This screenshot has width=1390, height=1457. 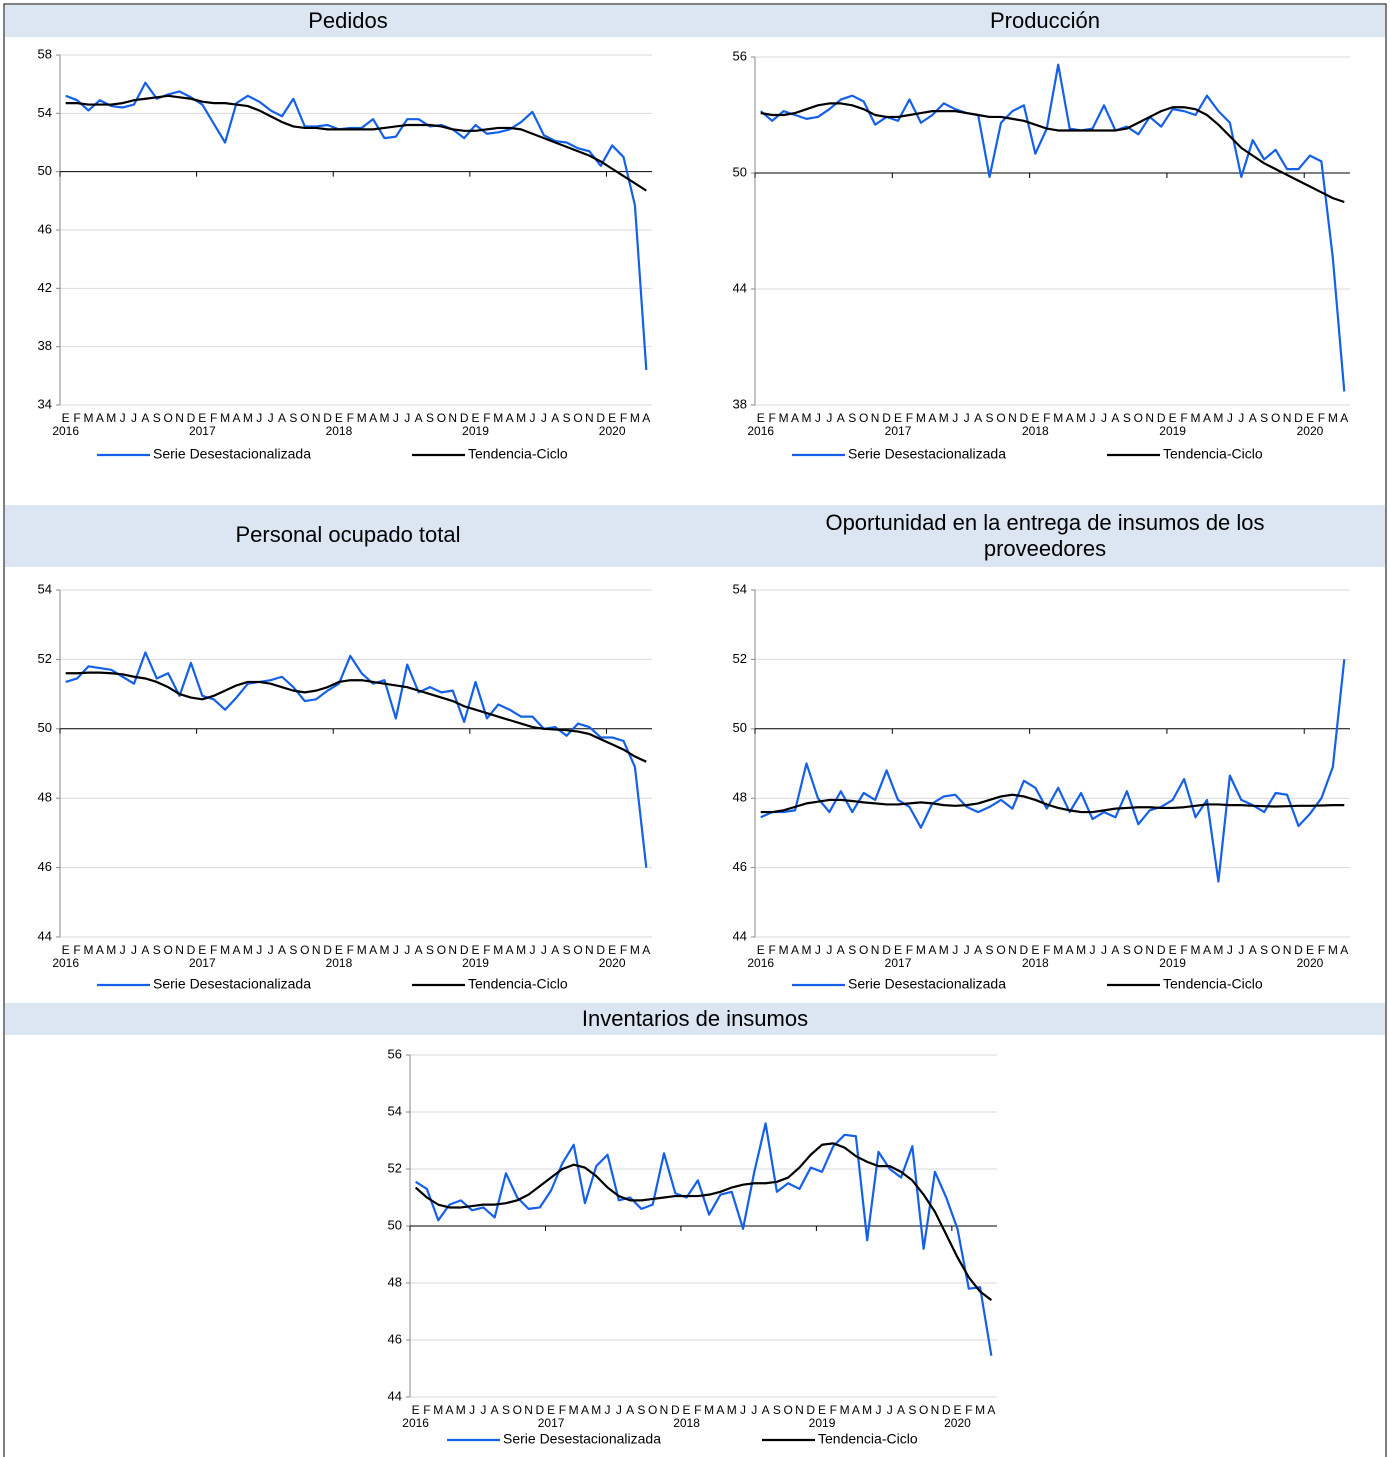 What do you see at coordinates (1172, 431) in the screenshot?
I see `year-label: 2019` at bounding box center [1172, 431].